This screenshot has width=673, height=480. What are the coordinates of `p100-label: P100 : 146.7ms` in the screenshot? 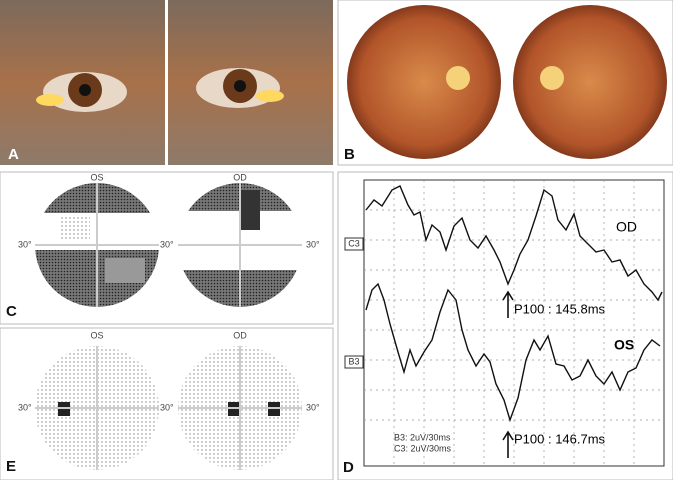 It's located at (560, 438).